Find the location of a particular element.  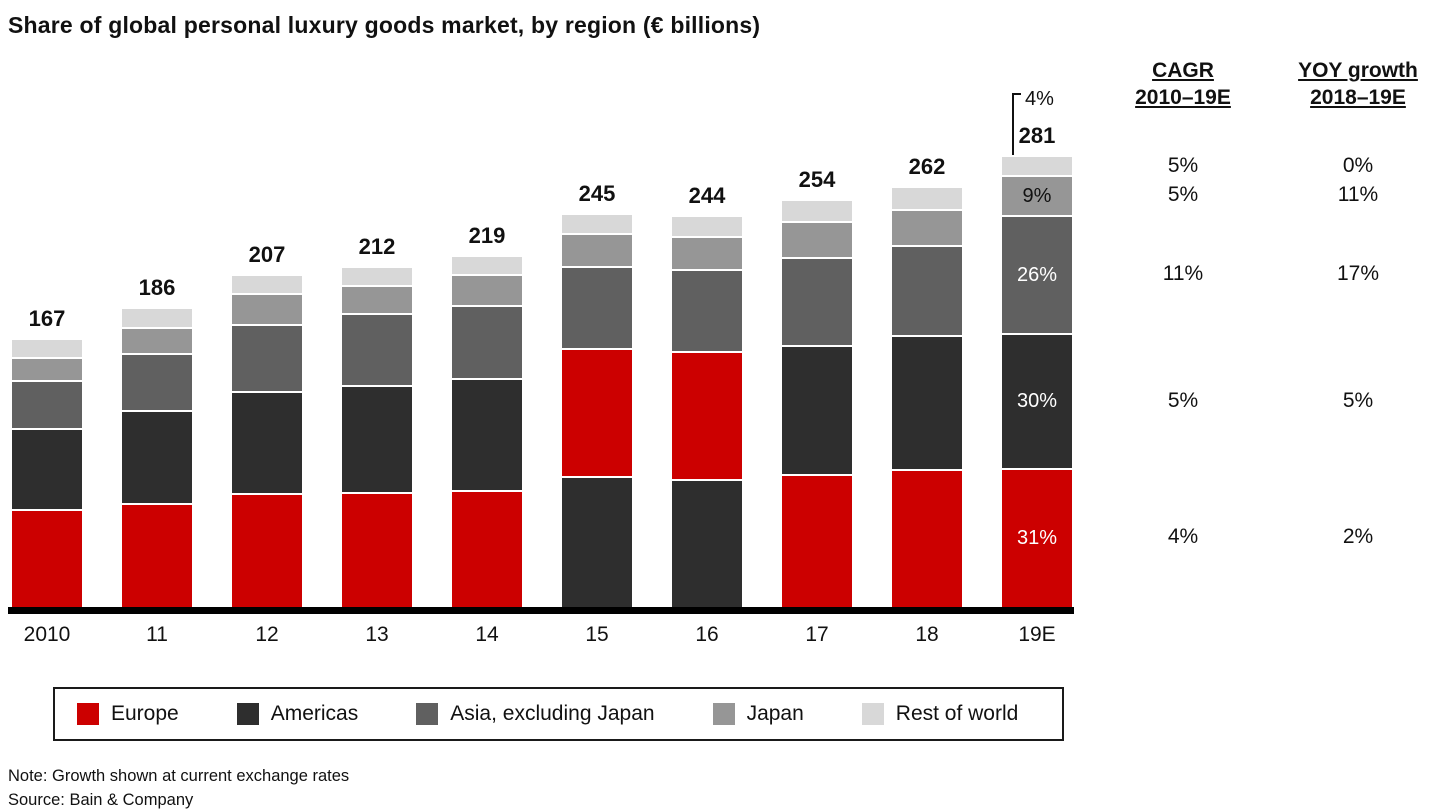

total-label: 212 is located at coordinates (377, 246).